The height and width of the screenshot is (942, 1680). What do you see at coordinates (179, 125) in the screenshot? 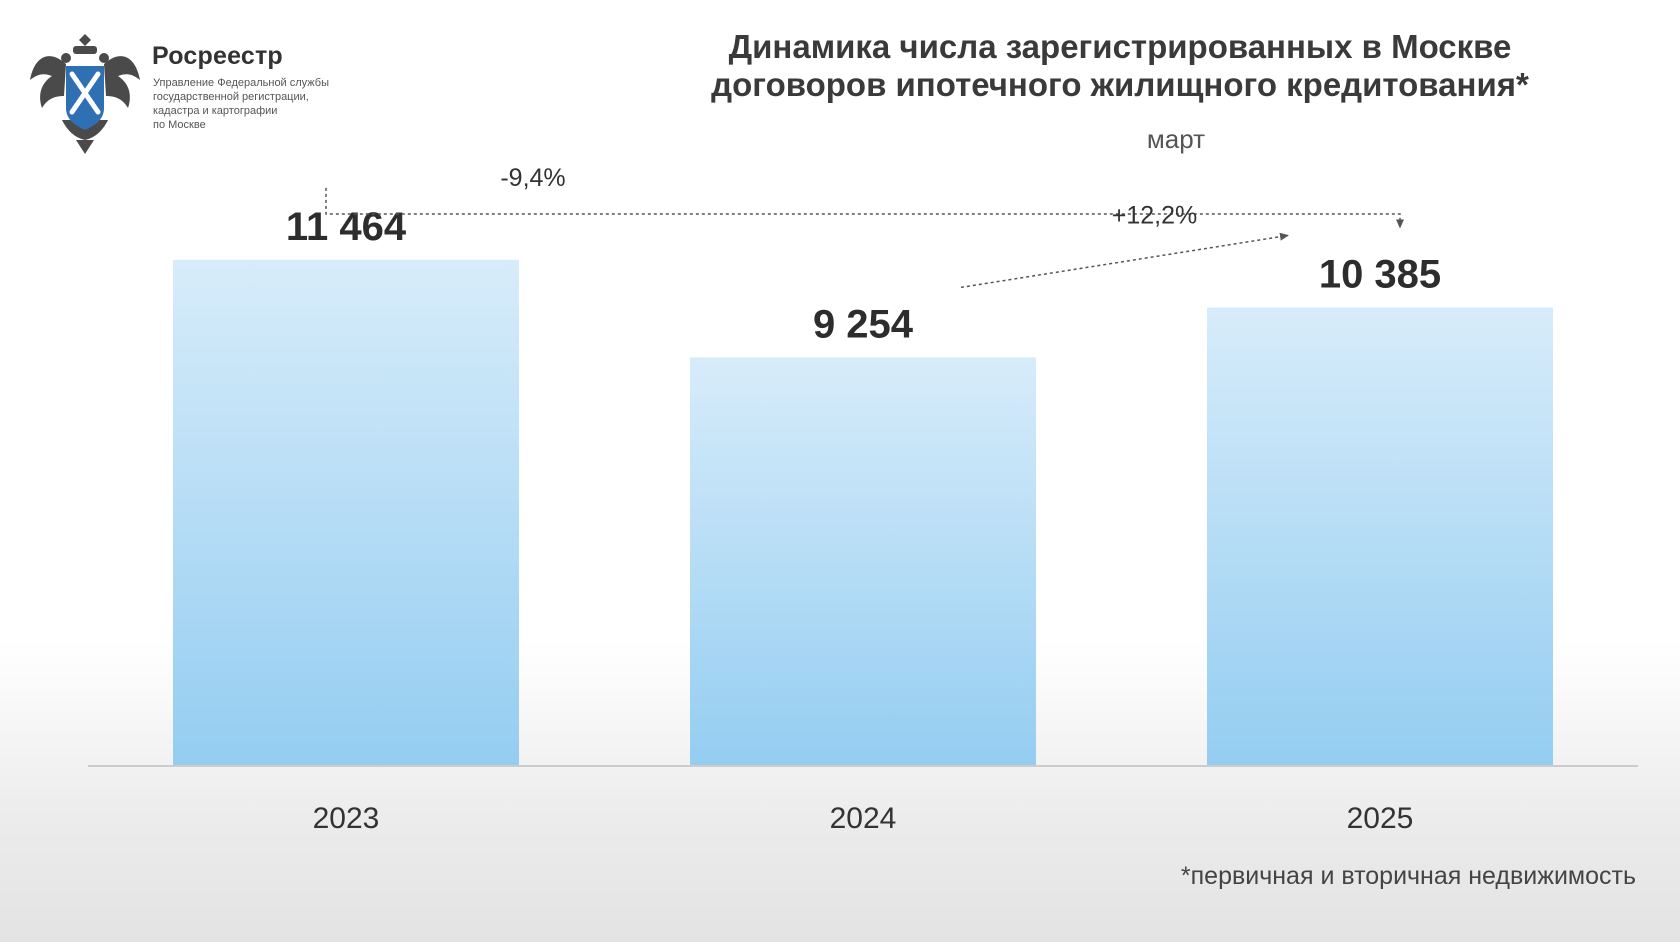
I see `logo-subtitle-line: по Москве` at bounding box center [179, 125].